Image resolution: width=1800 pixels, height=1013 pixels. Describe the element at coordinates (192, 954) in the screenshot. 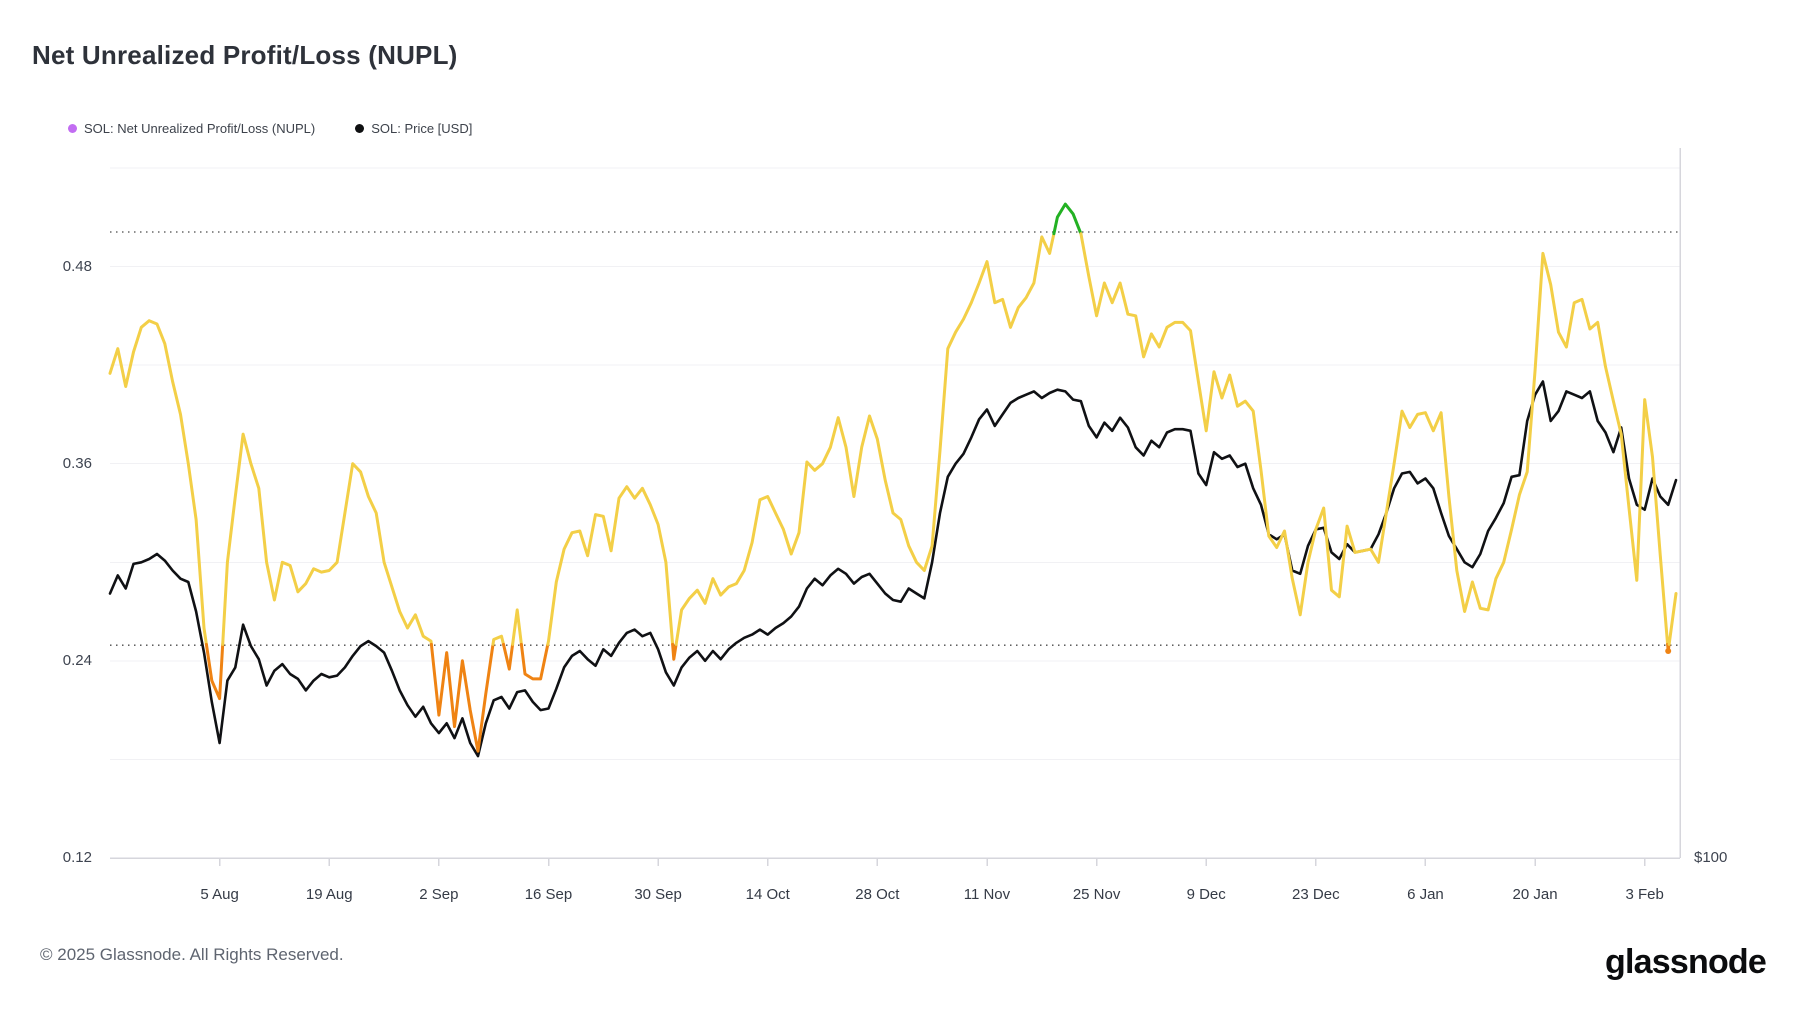

I see `copyright-text: © 2025 Glassnode. All Rights Reserved.` at that location.